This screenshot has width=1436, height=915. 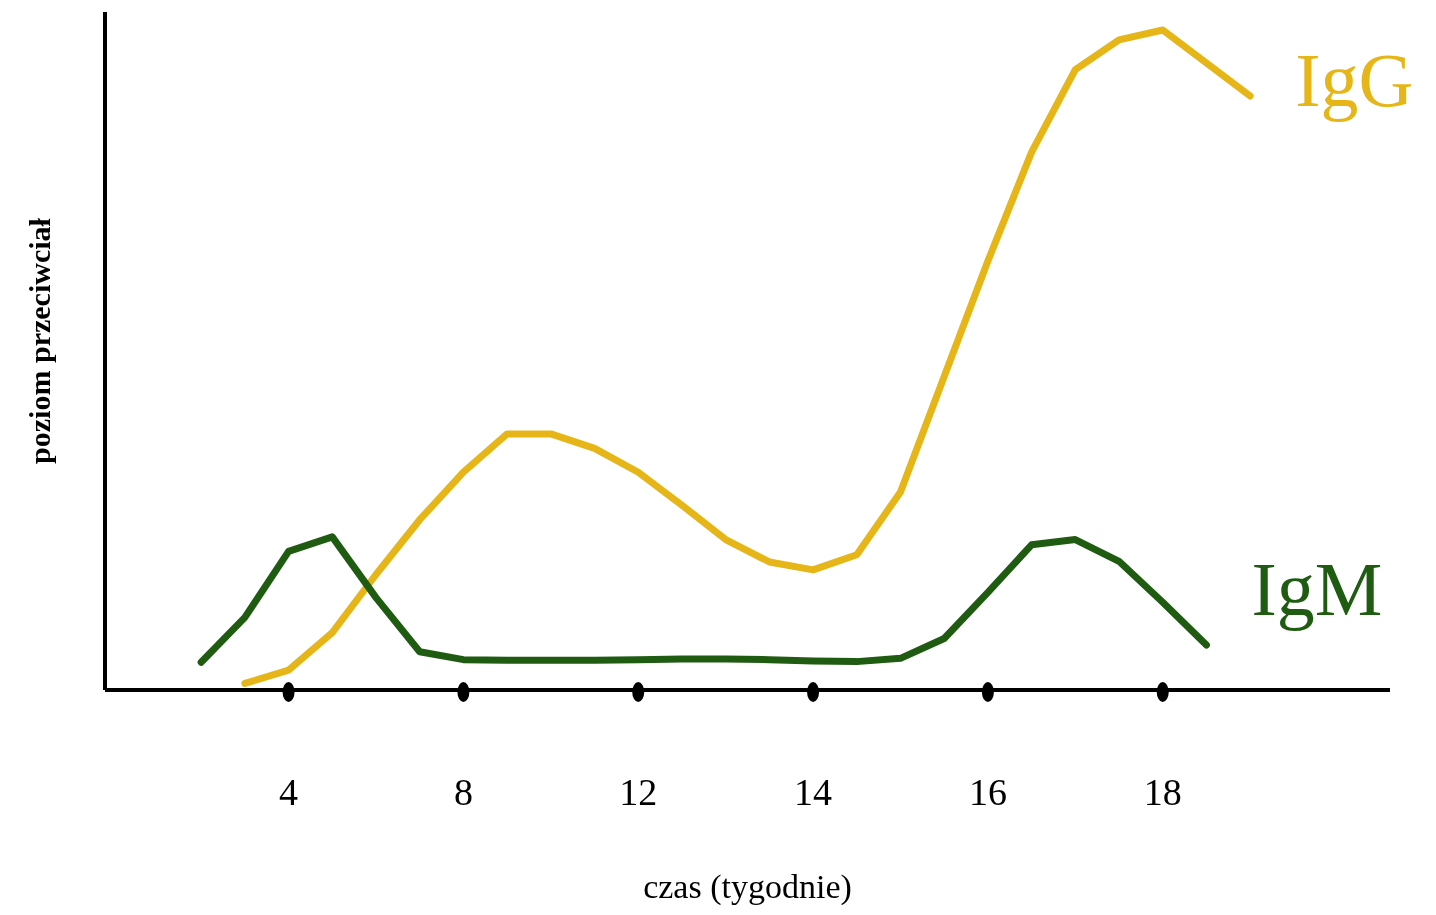 What do you see at coordinates (813, 792) in the screenshot?
I see `x-tick-label: 14` at bounding box center [813, 792].